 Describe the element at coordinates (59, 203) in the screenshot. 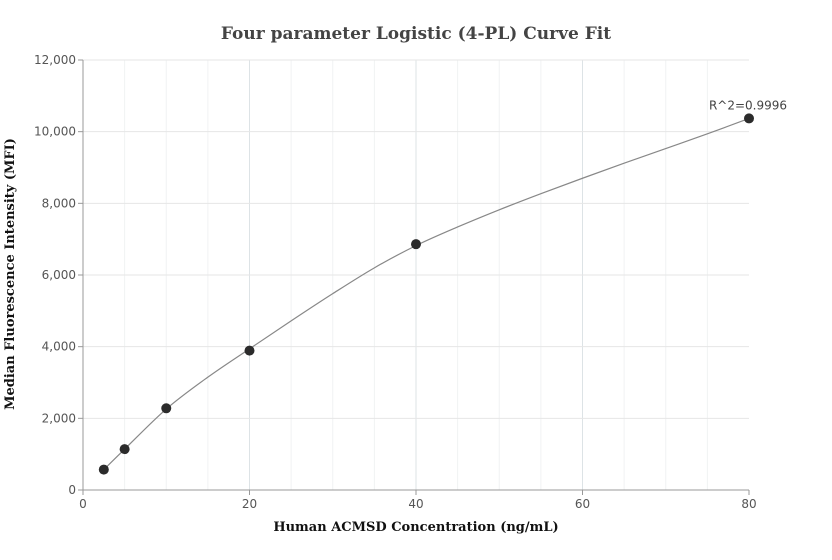

I see `y-tick-label: 8,000` at that location.